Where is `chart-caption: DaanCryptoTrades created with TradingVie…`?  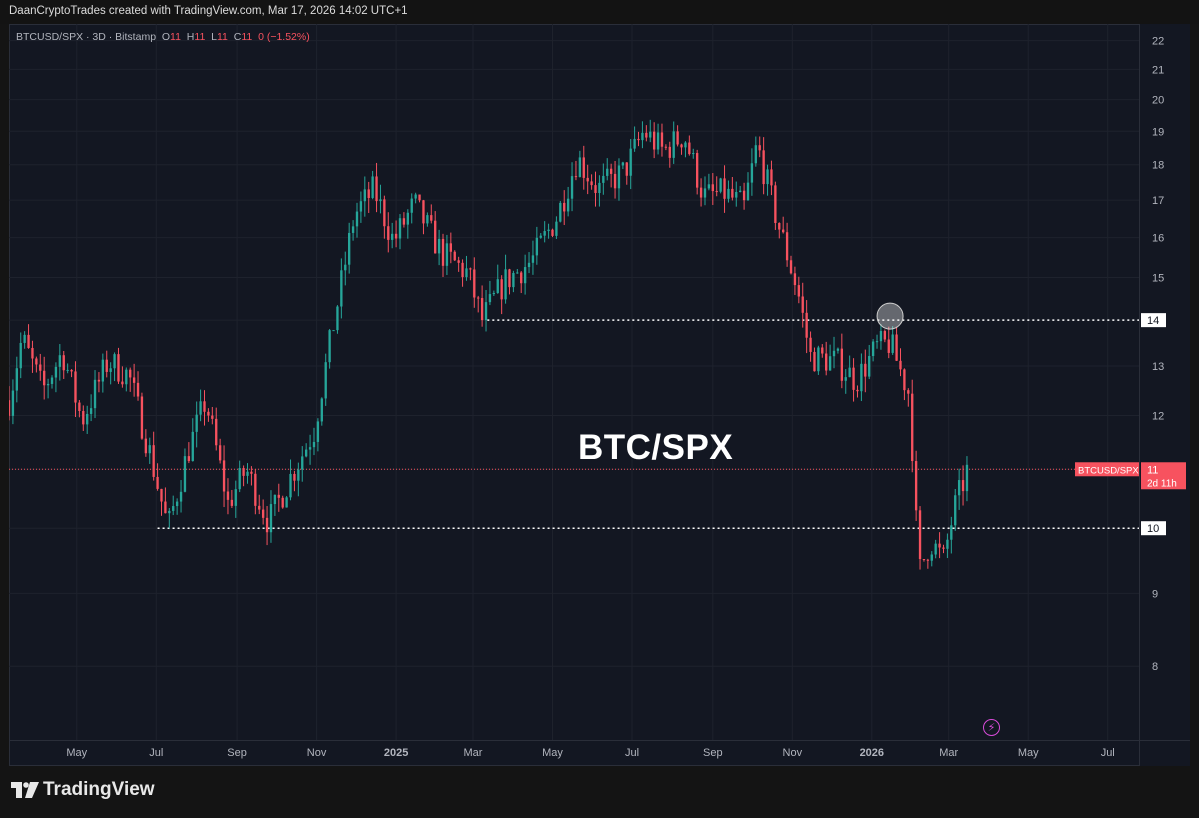 chart-caption: DaanCryptoTrades created with TradingVie… is located at coordinates (208, 11).